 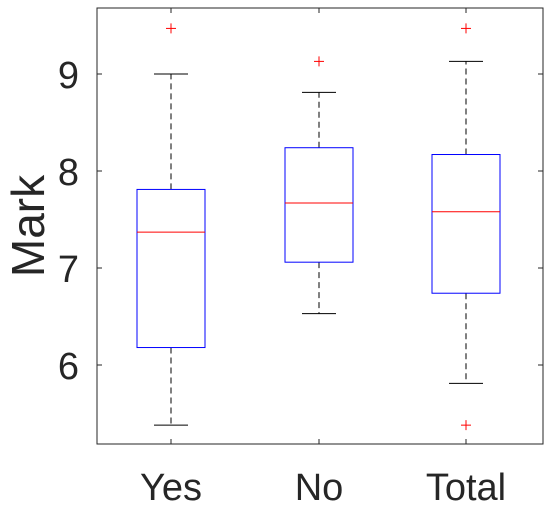 What do you see at coordinates (68, 270) in the screenshot?
I see `y-tick-label: 7` at bounding box center [68, 270].